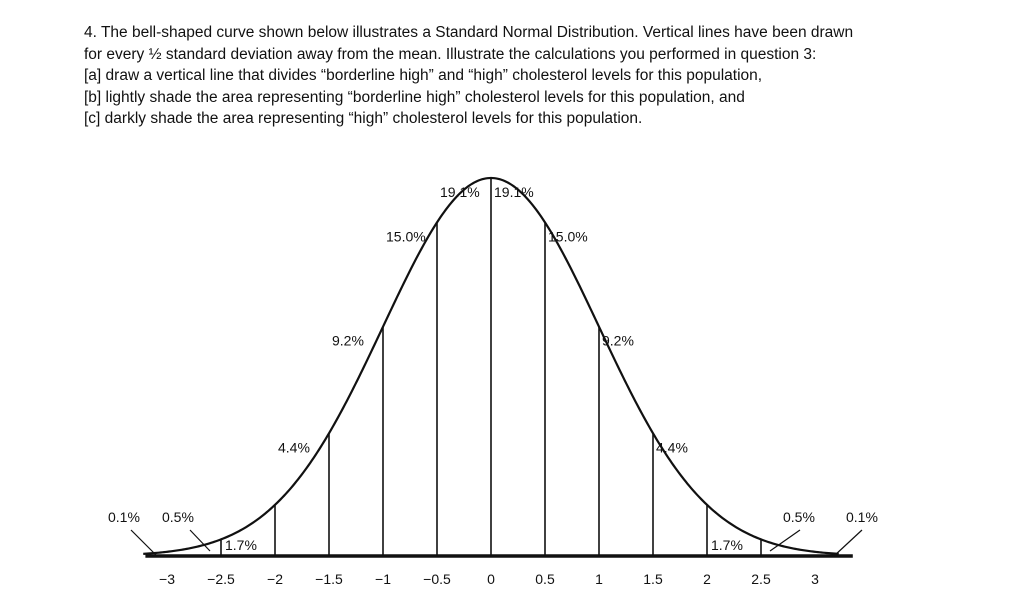 The image size is (1024, 612). Describe the element at coordinates (221, 579) in the screenshot. I see `x-tick-label: −2.5` at that location.